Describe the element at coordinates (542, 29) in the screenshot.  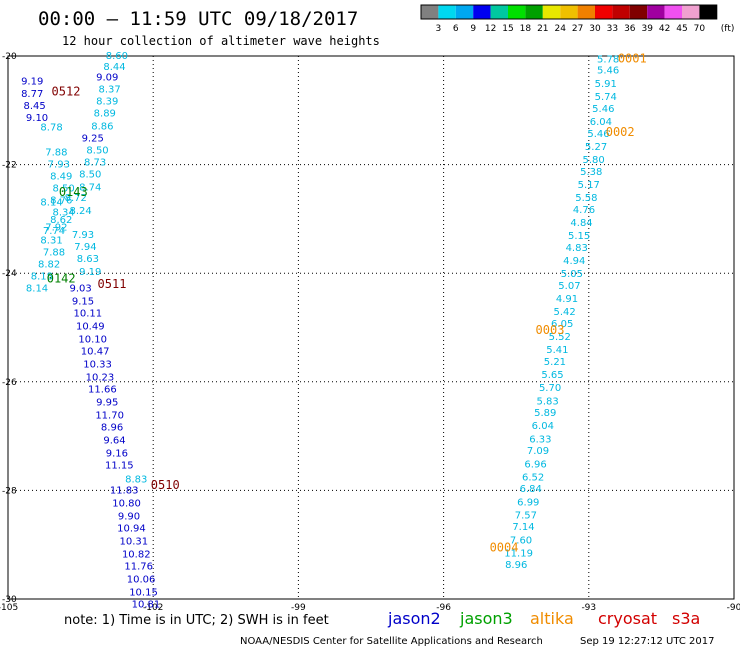
I see `colorbar-label: 21` at that location.